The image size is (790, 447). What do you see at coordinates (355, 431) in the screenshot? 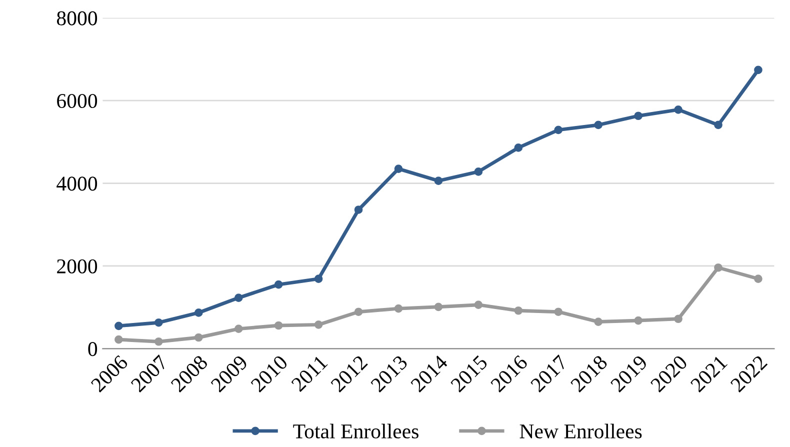
I see `legend-label: Total Enrollees` at bounding box center [355, 431].